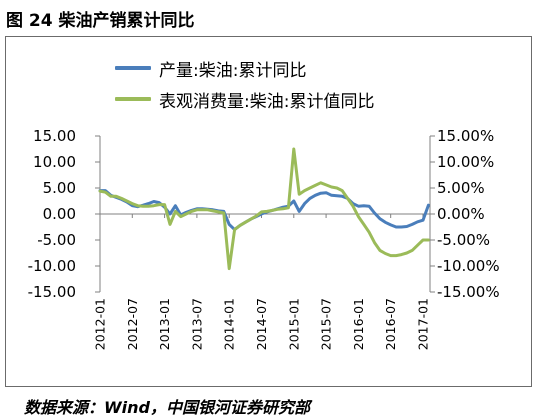 This screenshot has height=420, width=547. What do you see at coordinates (390, 324) in the screenshot?
I see `x-tick-label: 2016-07` at bounding box center [390, 324].